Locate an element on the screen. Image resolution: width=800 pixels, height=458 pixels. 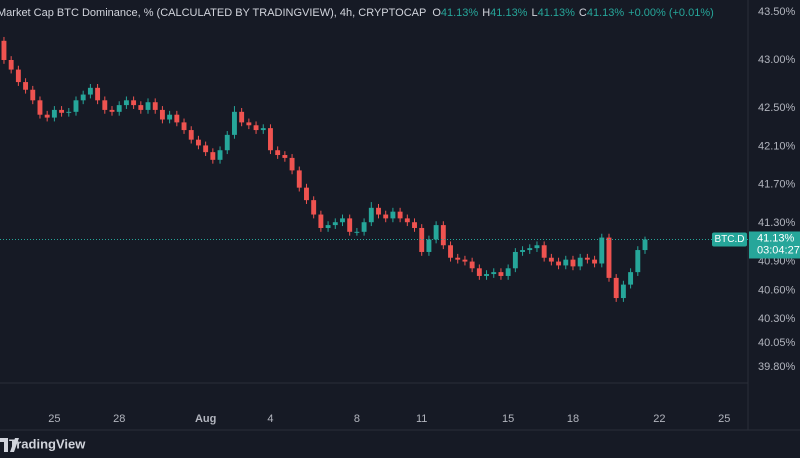
x-tick-label: 22 is located at coordinates (659, 419).